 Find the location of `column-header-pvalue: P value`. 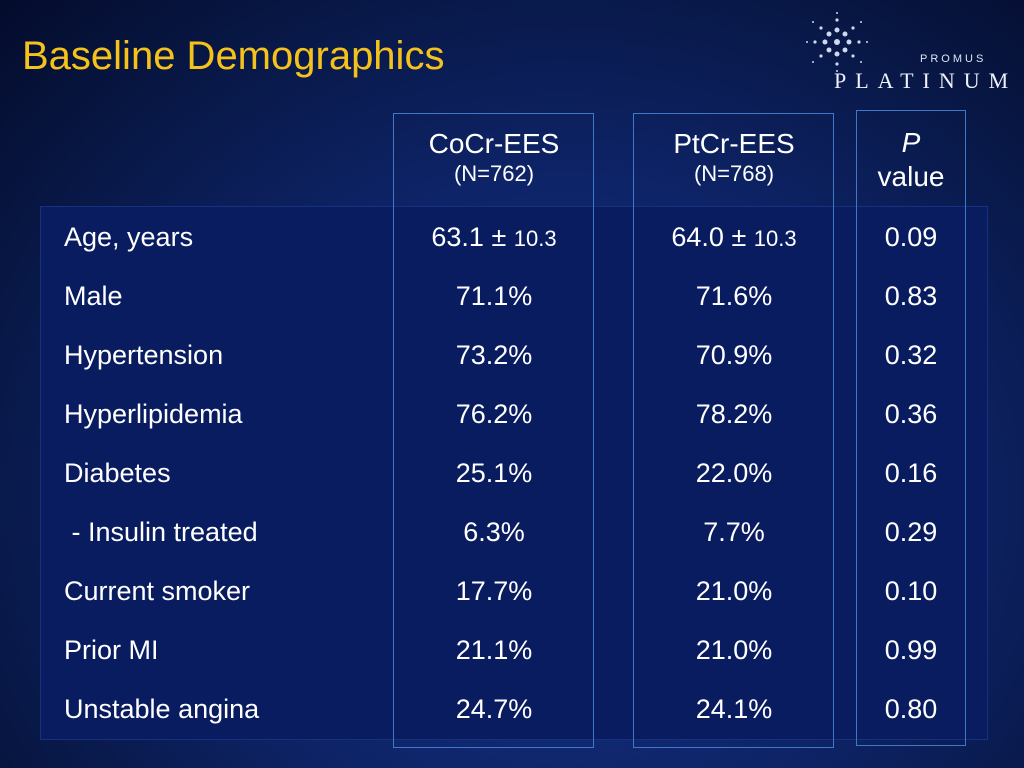

column-header-pvalue: P value is located at coordinates (911, 160).